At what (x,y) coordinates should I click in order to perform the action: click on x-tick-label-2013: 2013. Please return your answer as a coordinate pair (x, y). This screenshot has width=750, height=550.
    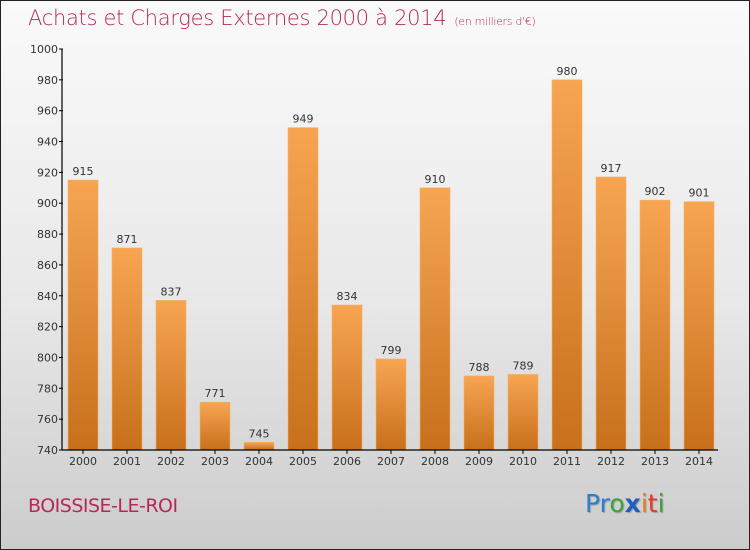
    Looking at the image, I should click on (655, 461).